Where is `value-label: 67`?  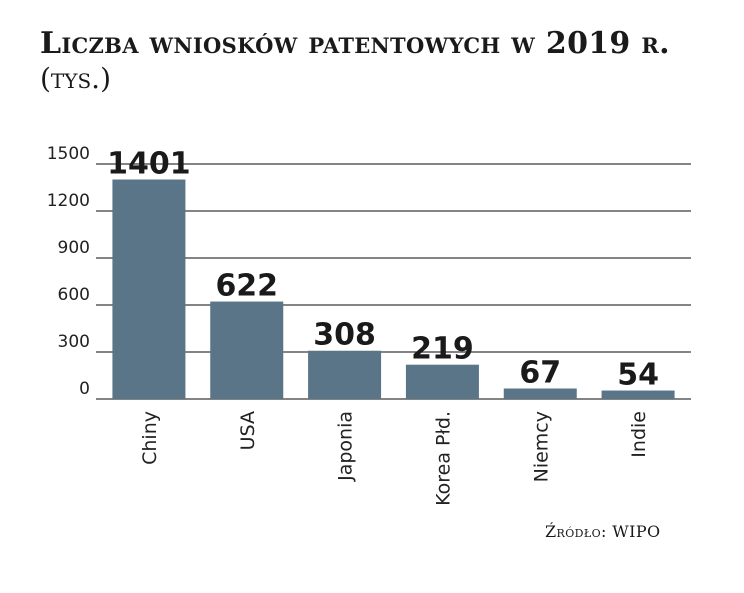 value-label: 67 is located at coordinates (540, 373).